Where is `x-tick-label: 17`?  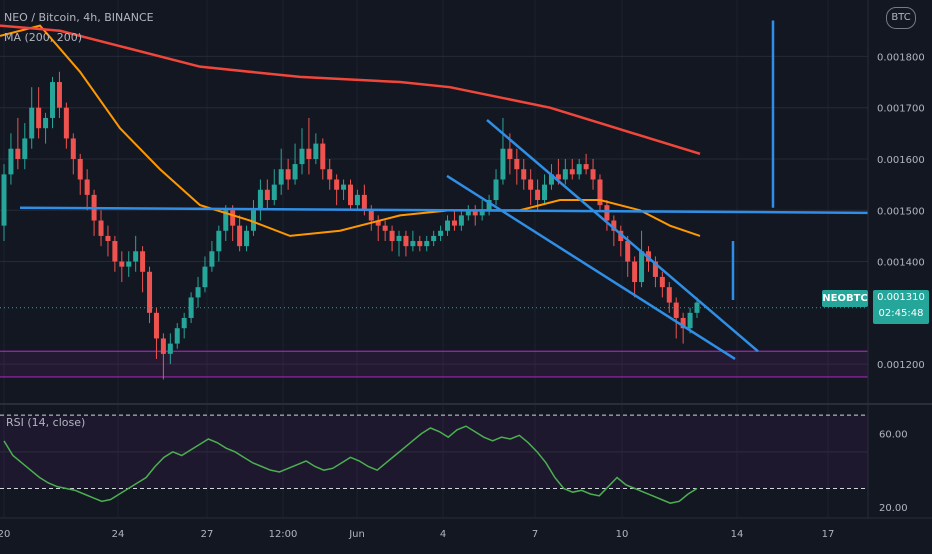 x-tick-label: 17 is located at coordinates (828, 534).